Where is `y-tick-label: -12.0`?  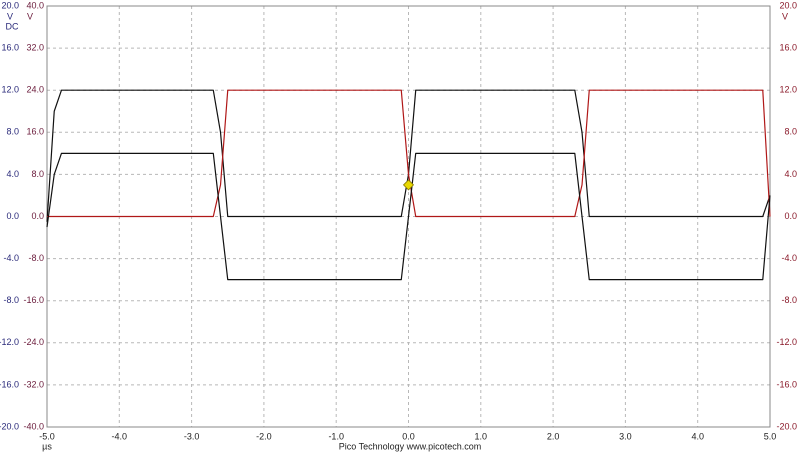 y-tick-label: -12.0 is located at coordinates (9, 342).